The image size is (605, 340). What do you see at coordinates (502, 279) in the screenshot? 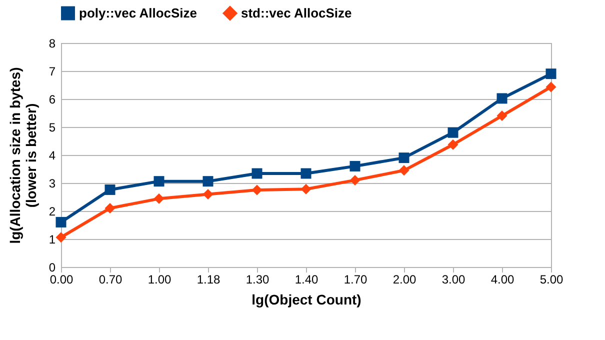
I see `x-tick-label: 4.00` at bounding box center [502, 279].